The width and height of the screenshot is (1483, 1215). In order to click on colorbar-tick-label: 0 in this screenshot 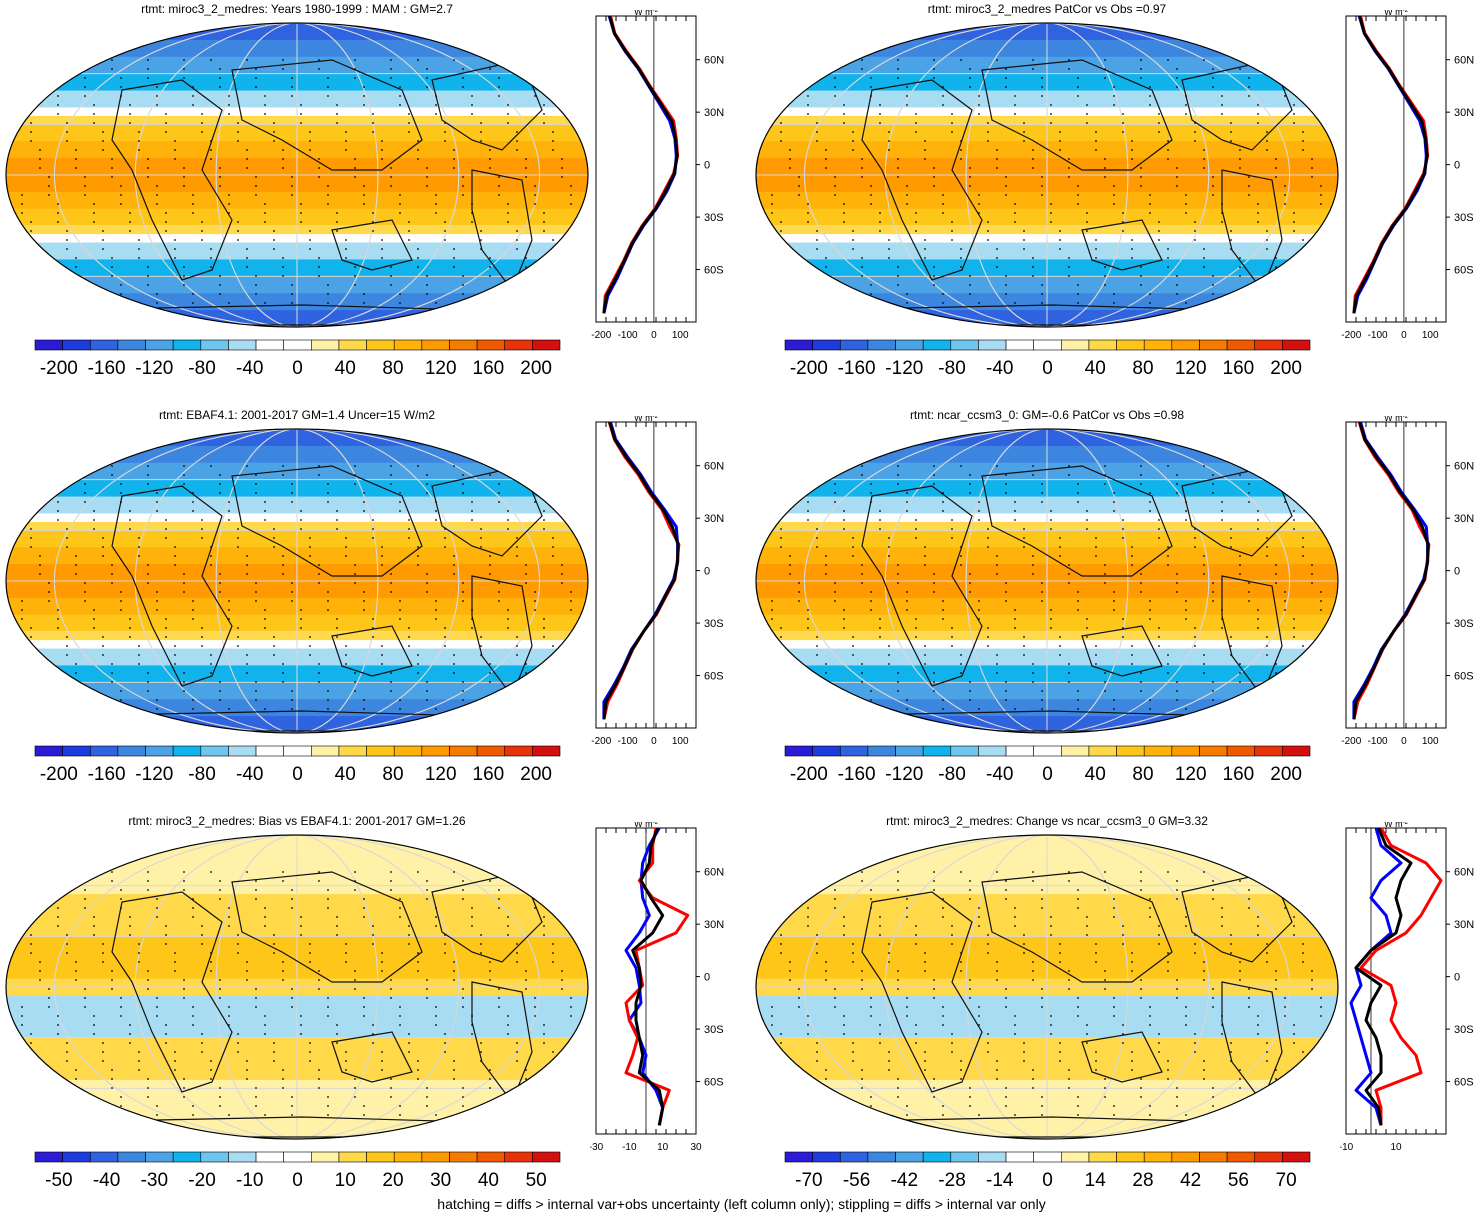, I will do `click(1047, 368)`.